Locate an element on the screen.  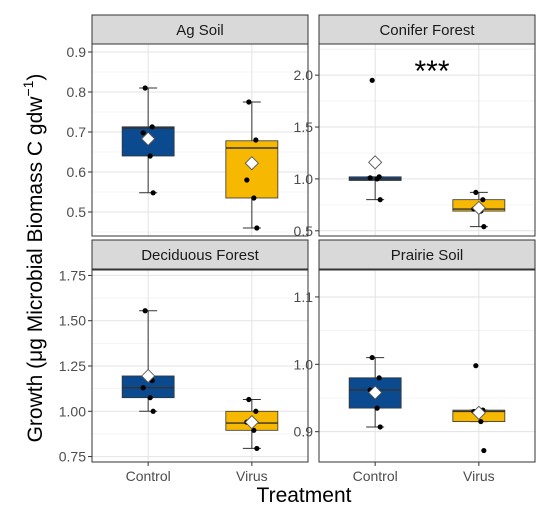
y-axis-title-main: Growth (μg Microbial Biomass C gdw is located at coordinates (35, 269).